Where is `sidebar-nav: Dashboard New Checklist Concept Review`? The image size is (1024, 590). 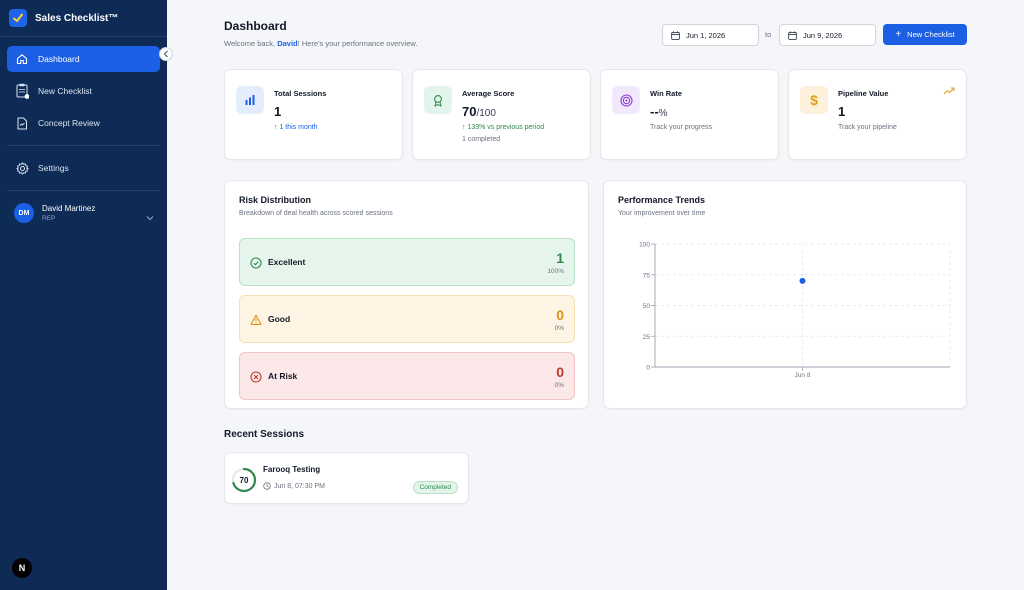
sidebar-nav: Dashboard New Checklist Concept Review is located at coordinates (83, 94).